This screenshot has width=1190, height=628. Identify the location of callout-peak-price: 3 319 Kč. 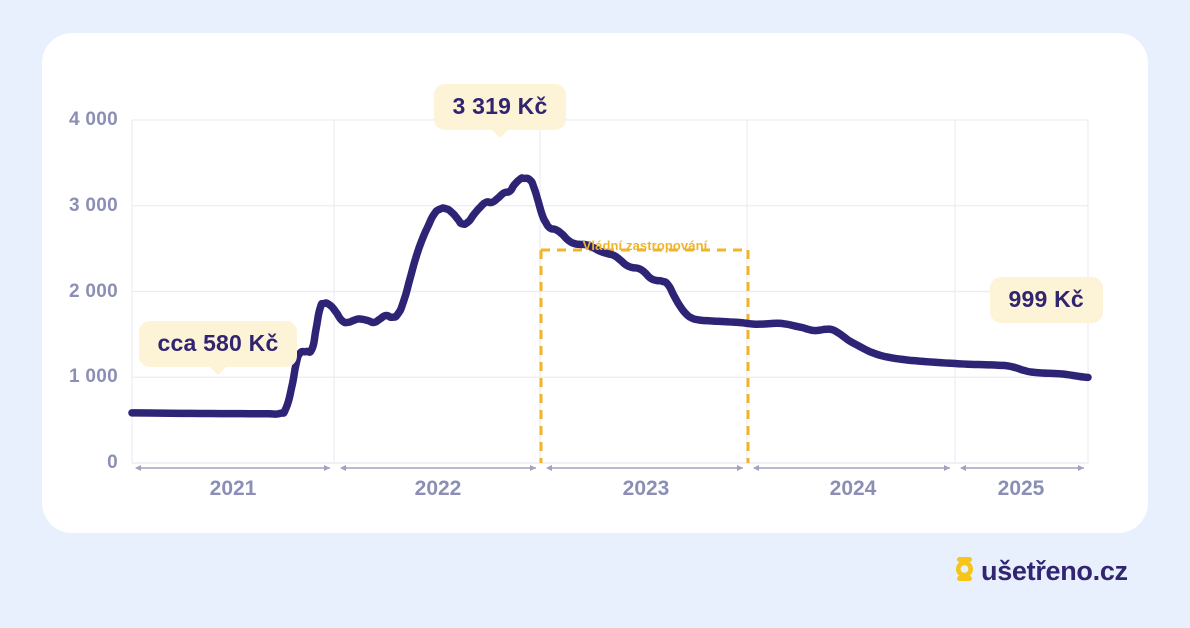
(500, 111).